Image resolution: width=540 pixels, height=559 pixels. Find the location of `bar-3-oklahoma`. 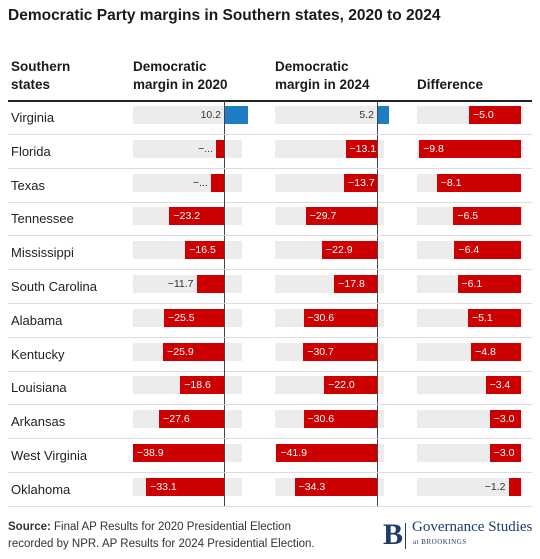

bar-3-oklahoma is located at coordinates (514, 486).